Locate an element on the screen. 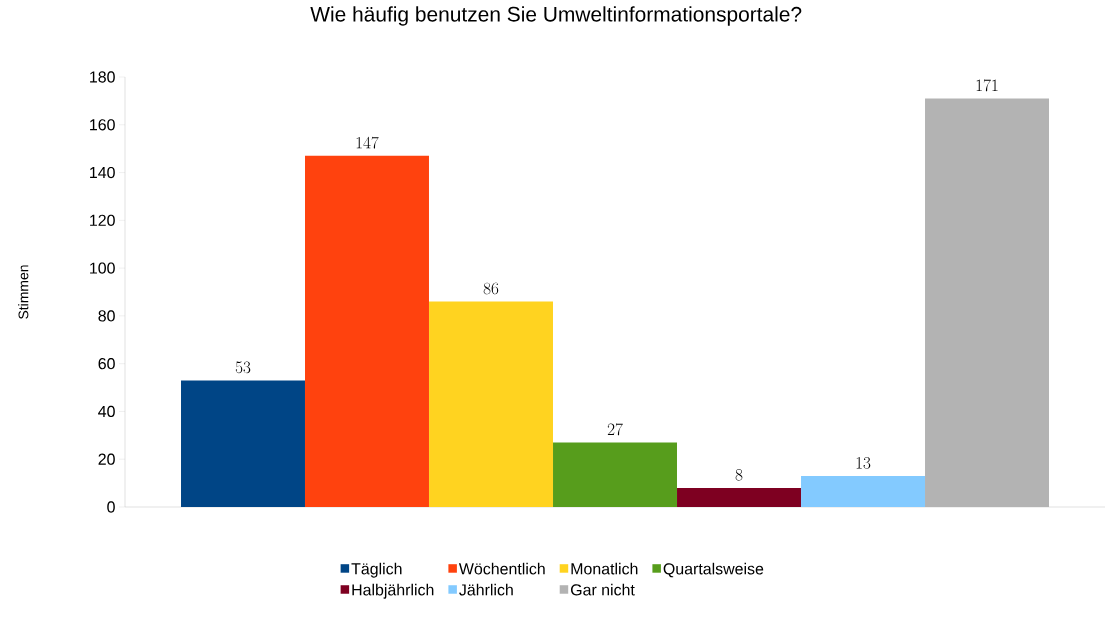 Image resolution: width=1112 pixels, height=619 pixels. data-label: 8 is located at coordinates (739, 474).